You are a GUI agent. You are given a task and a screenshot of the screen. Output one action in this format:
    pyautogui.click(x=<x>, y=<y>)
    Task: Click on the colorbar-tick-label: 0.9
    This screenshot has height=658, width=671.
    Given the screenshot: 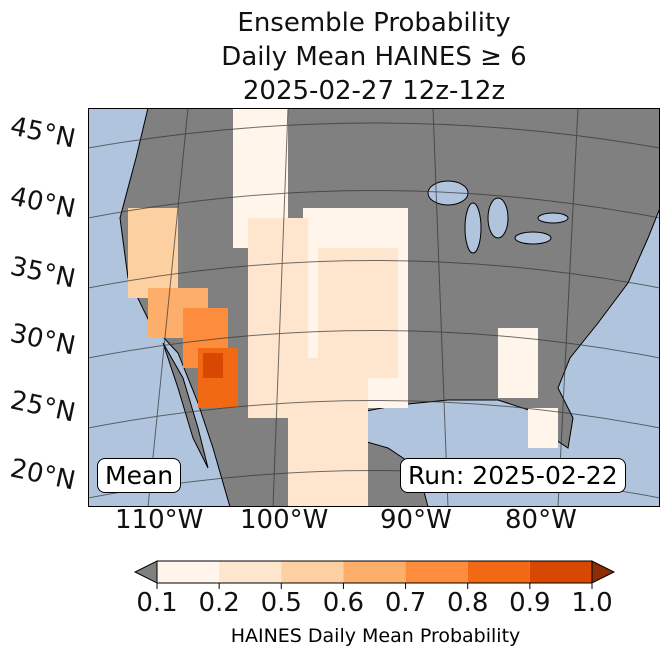 What is the action you would take?
    pyautogui.click(x=530, y=603)
    